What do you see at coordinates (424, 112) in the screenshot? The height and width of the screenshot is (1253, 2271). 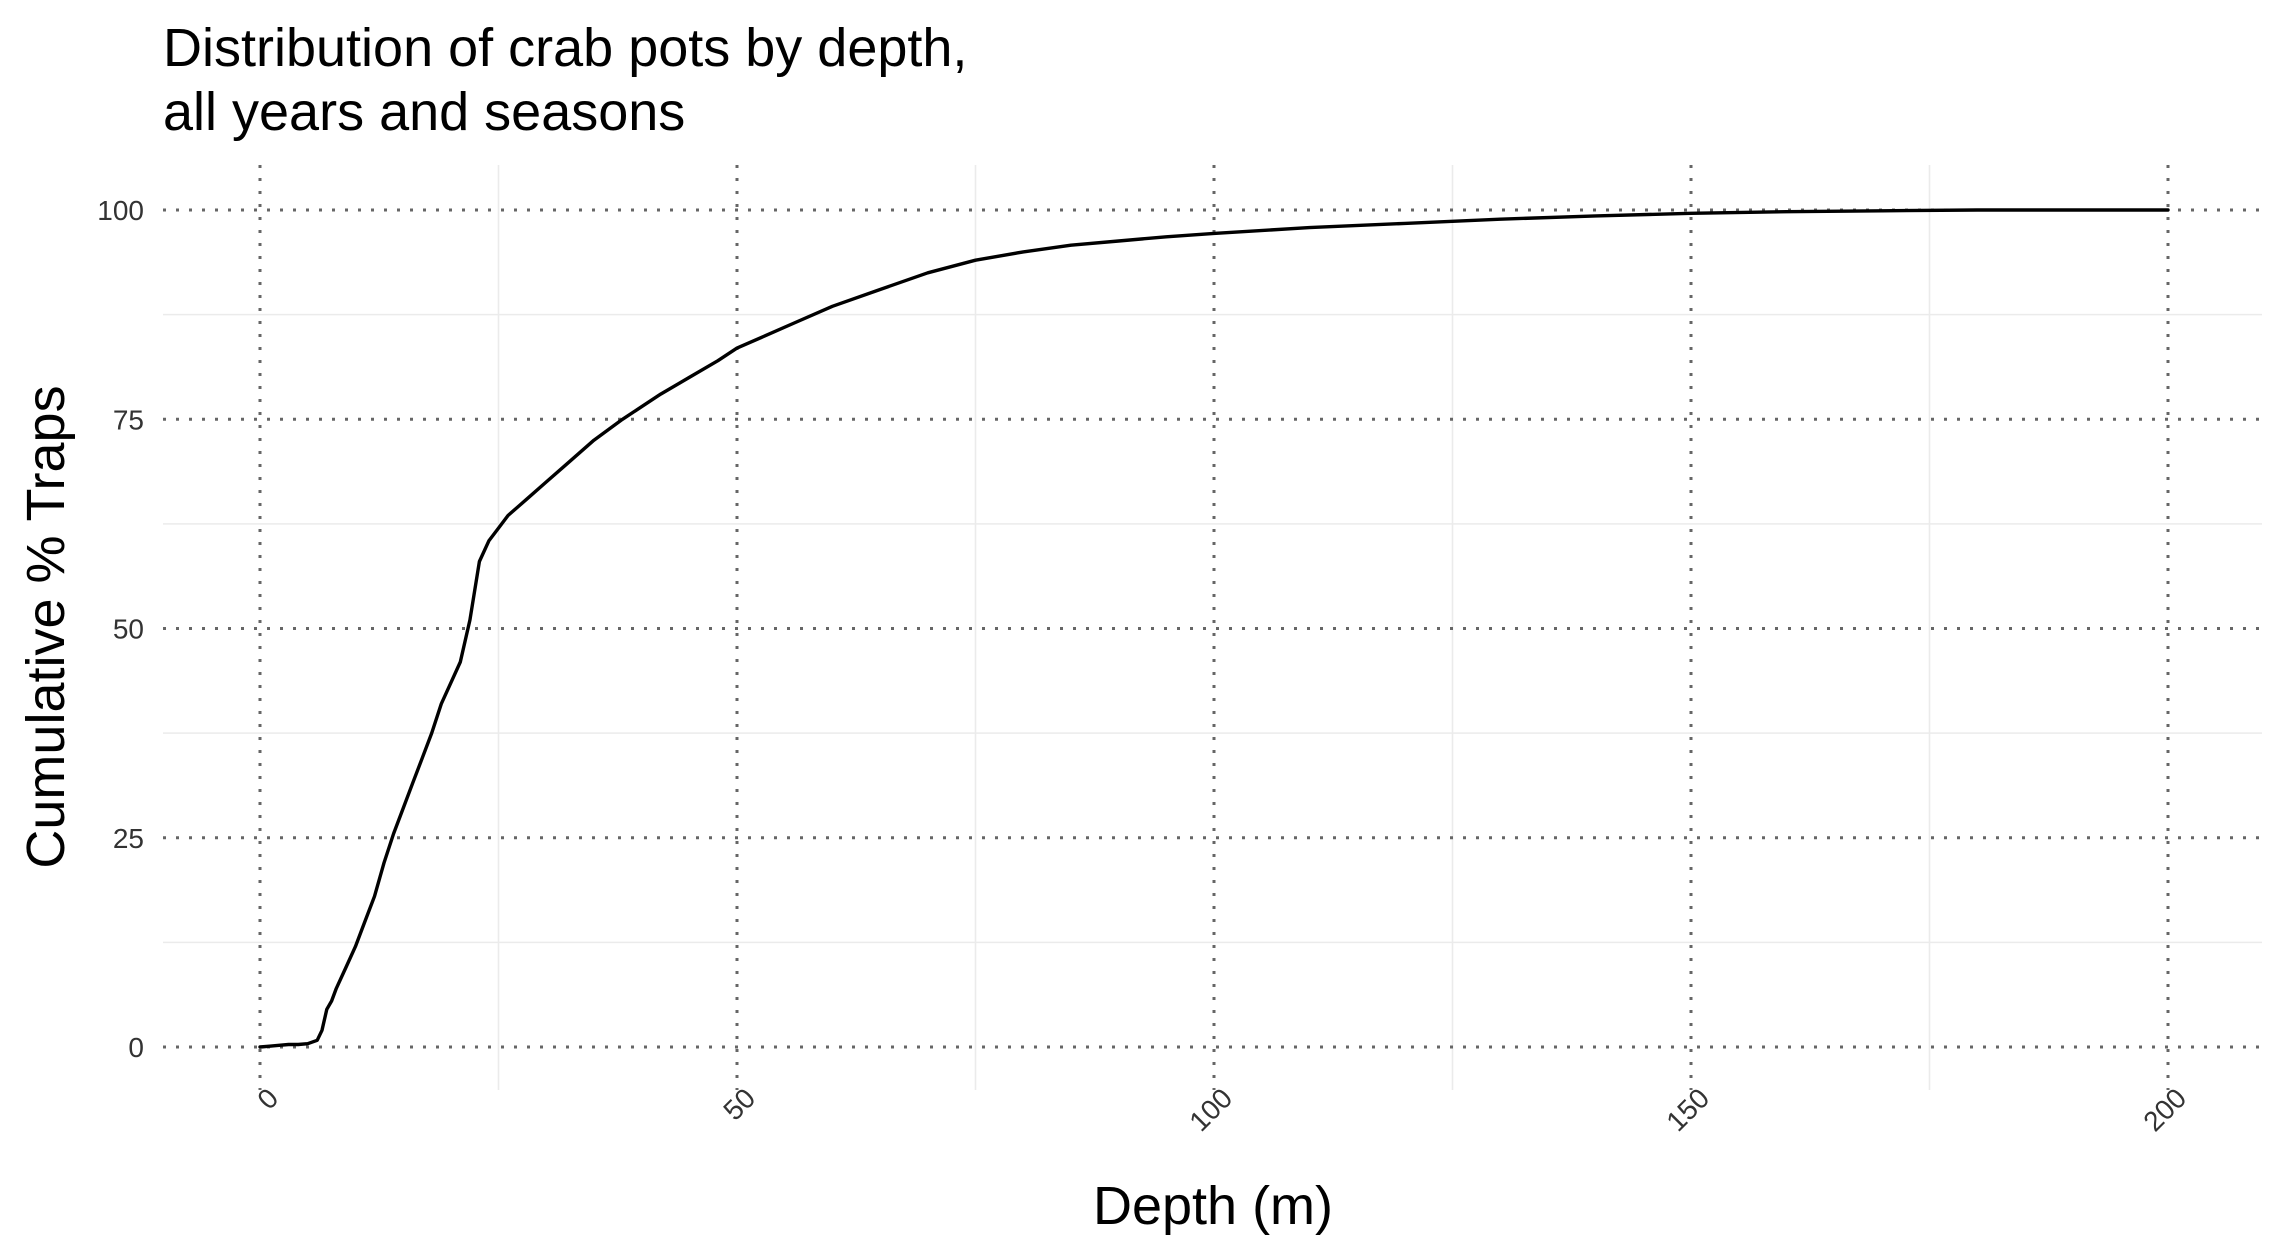 I see `chart-title-line-2: all years and seasons` at bounding box center [424, 112].